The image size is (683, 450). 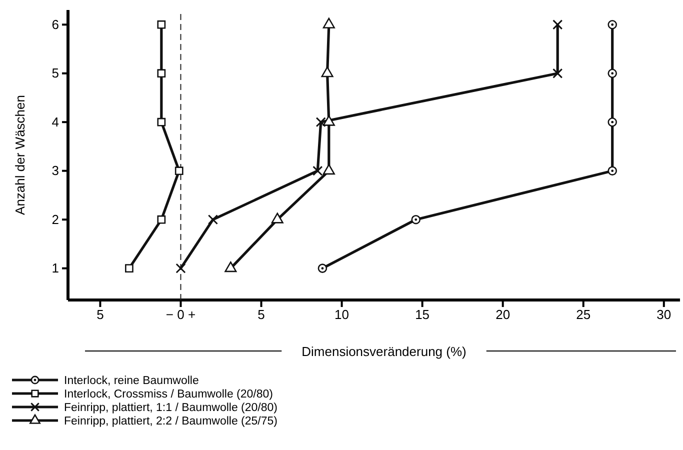 What do you see at coordinates (583, 314) in the screenshot?
I see `x-tick-label: 25` at bounding box center [583, 314].